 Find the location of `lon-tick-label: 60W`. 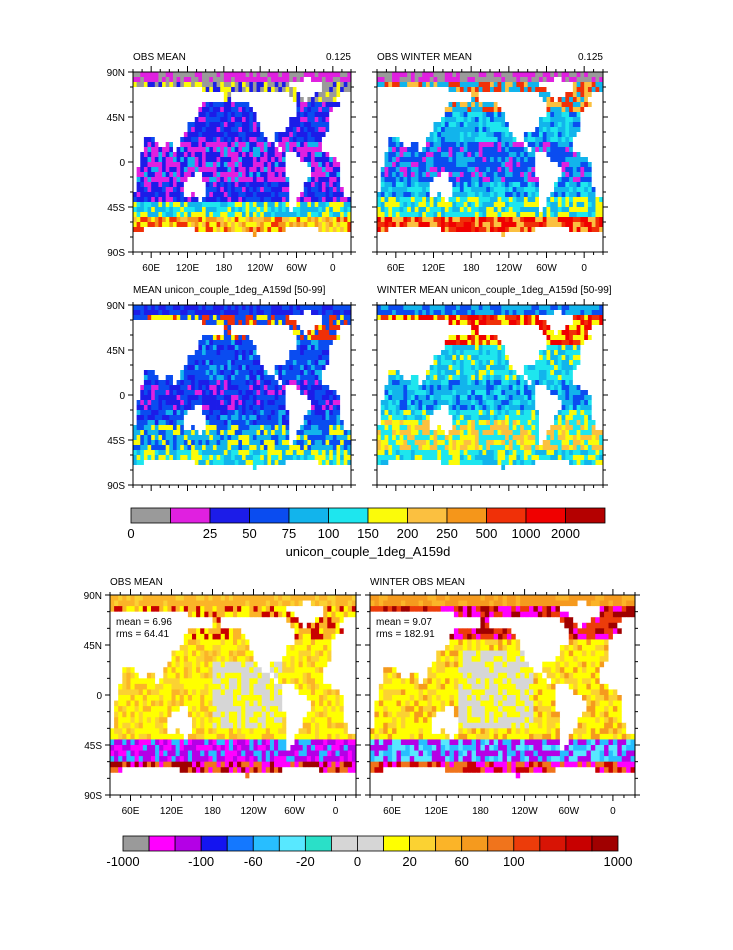

lon-tick-label: 60W is located at coordinates (546, 268).